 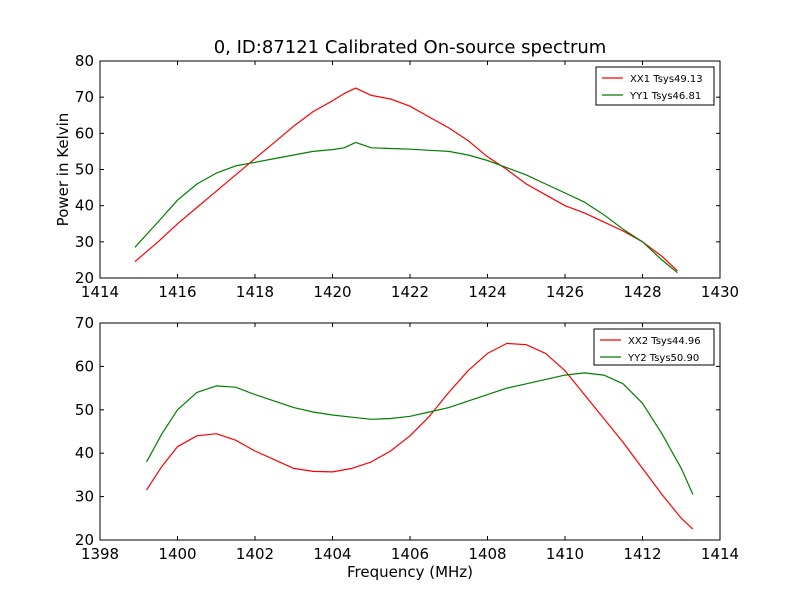 I want to click on x-tick-label: 1428, so click(x=642, y=292).